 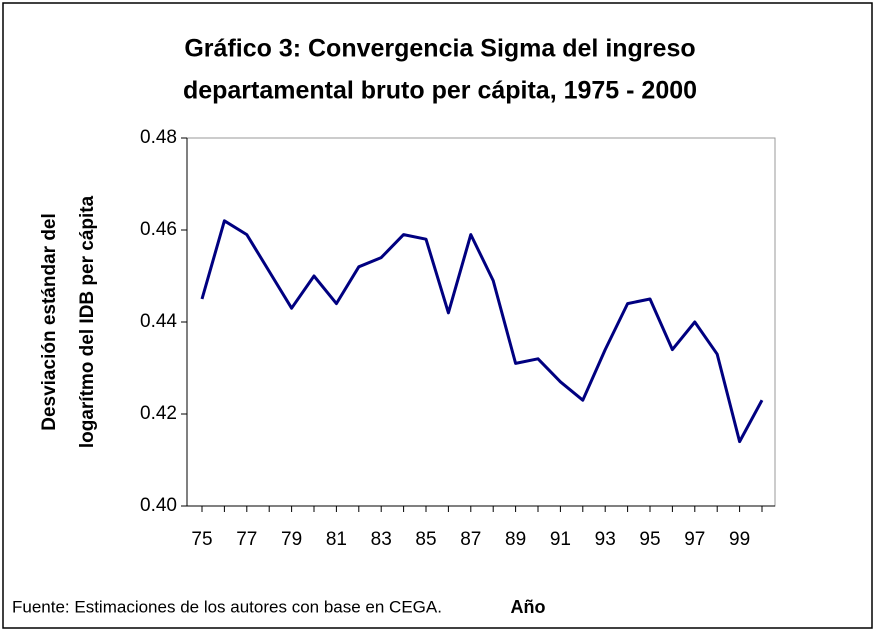 What do you see at coordinates (158, 413) in the screenshot?
I see `y-tick-label: 0.42` at bounding box center [158, 413].